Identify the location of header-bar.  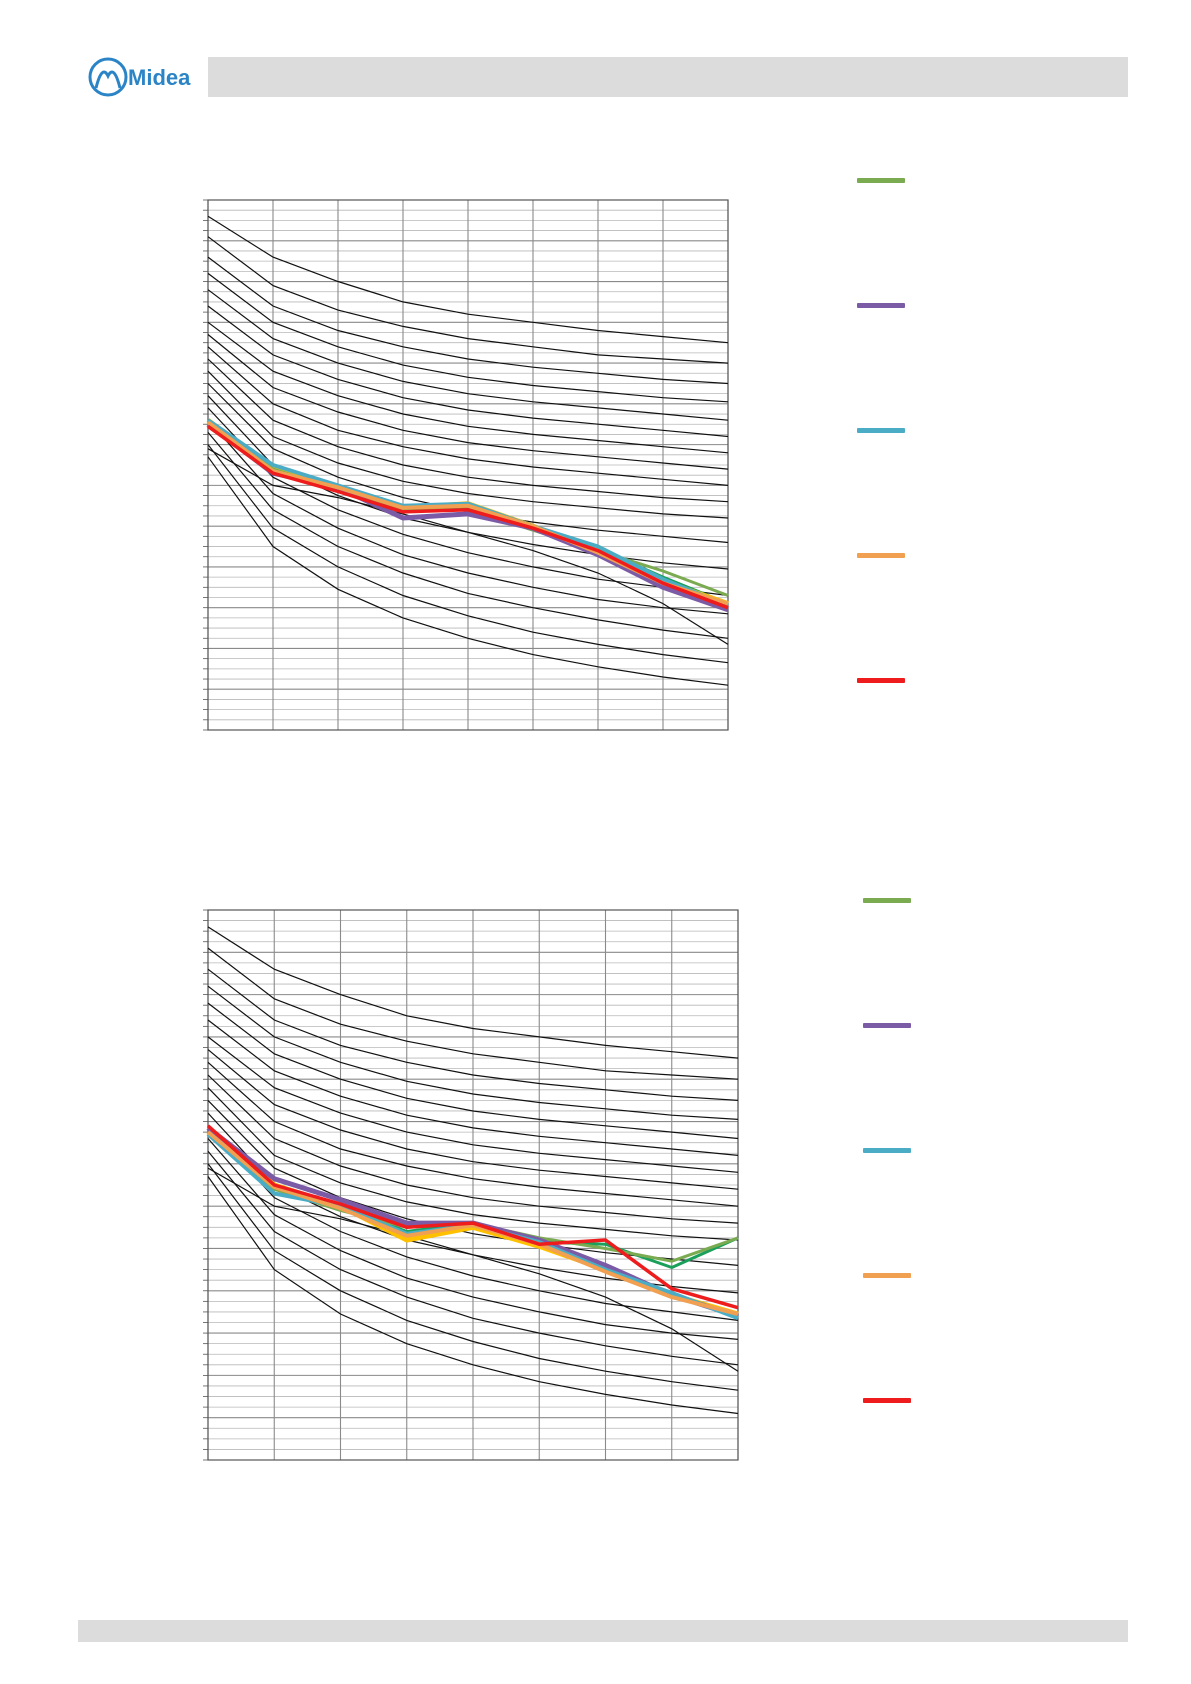
(668, 77).